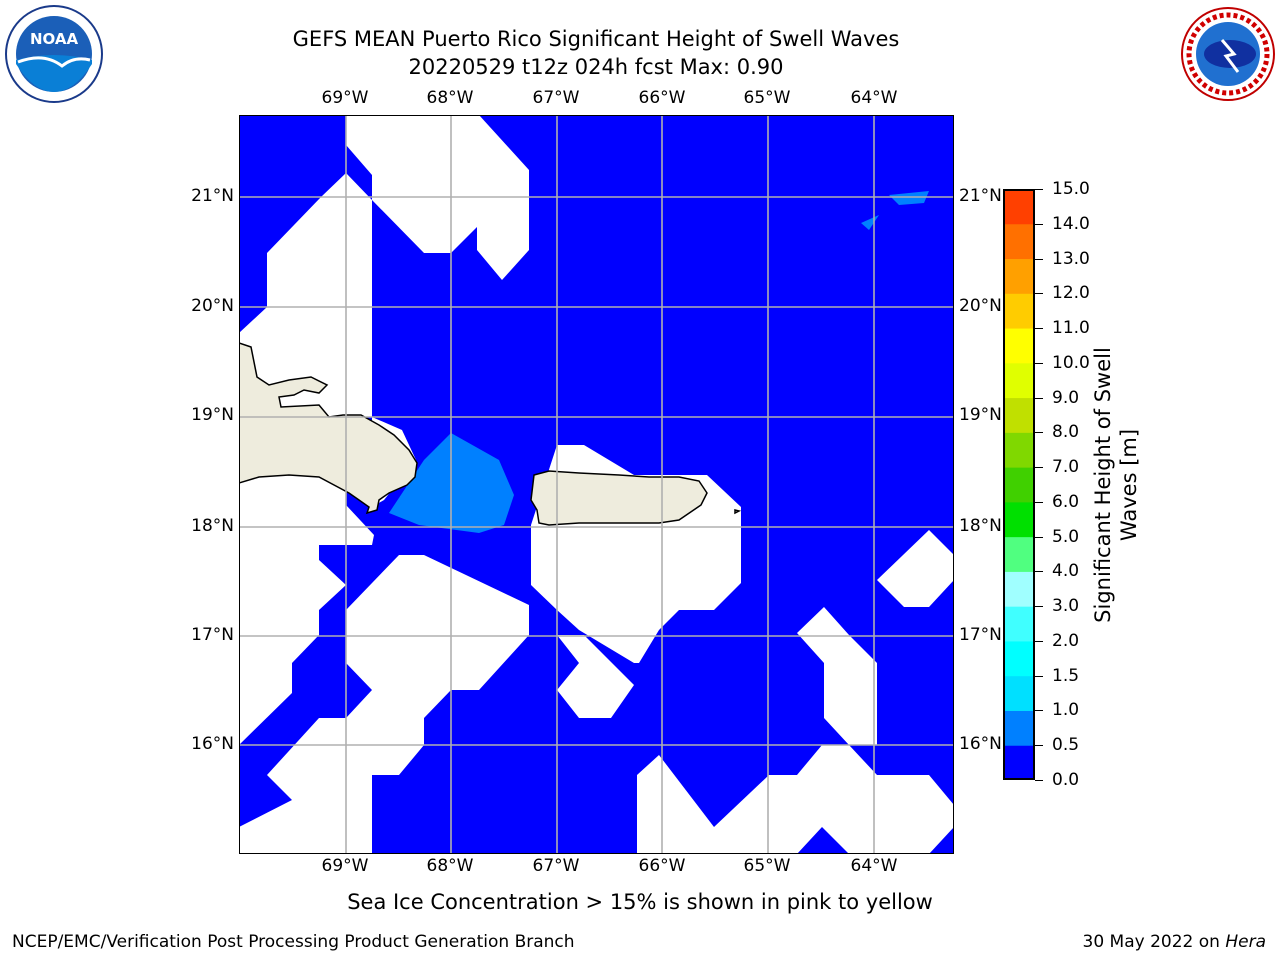 The image size is (1280, 960). What do you see at coordinates (1151, 942) in the screenshot?
I see `footer-date-text: 30 May 2022 on` at bounding box center [1151, 942].